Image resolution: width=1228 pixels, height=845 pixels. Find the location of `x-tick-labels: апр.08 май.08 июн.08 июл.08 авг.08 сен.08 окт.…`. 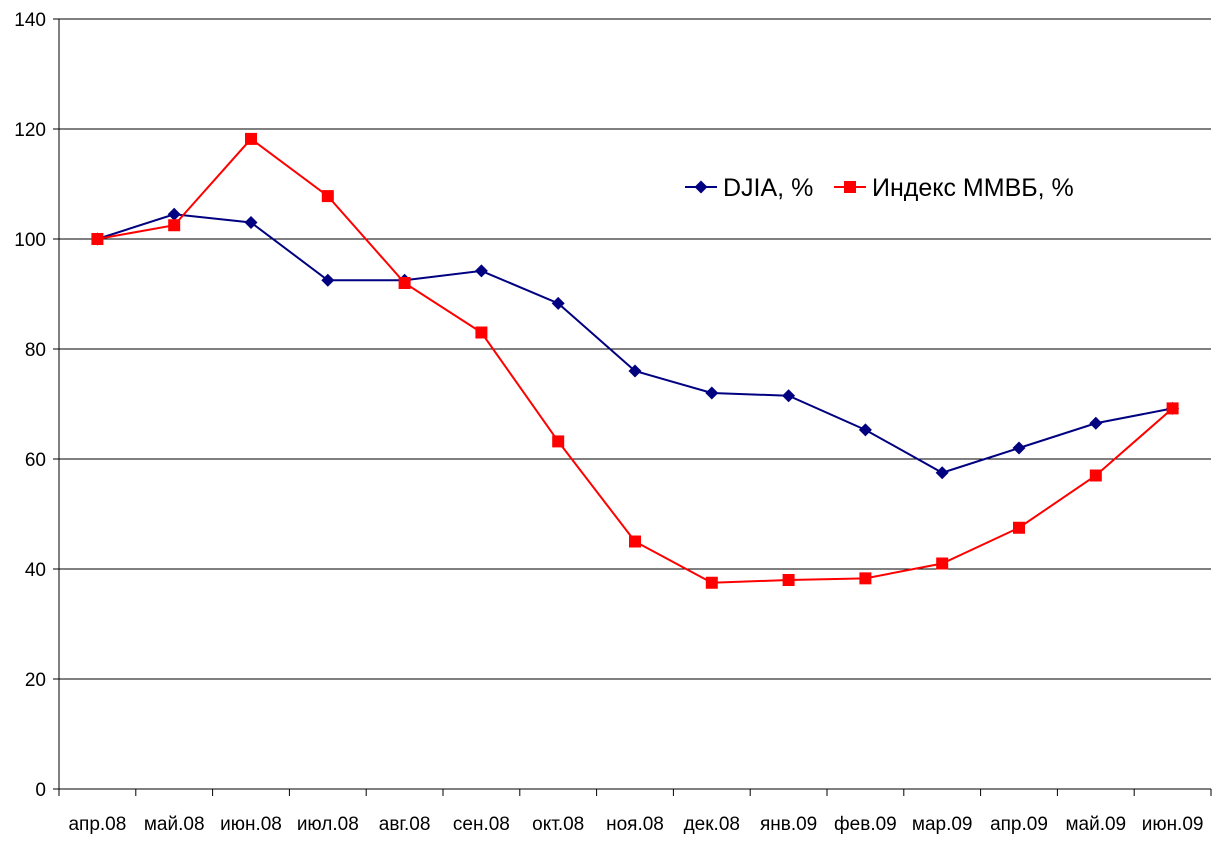

x-tick-labels: апр.08 май.08 июн.08 июл.08 авг.08 сен.08 окт.… is located at coordinates (635, 824).